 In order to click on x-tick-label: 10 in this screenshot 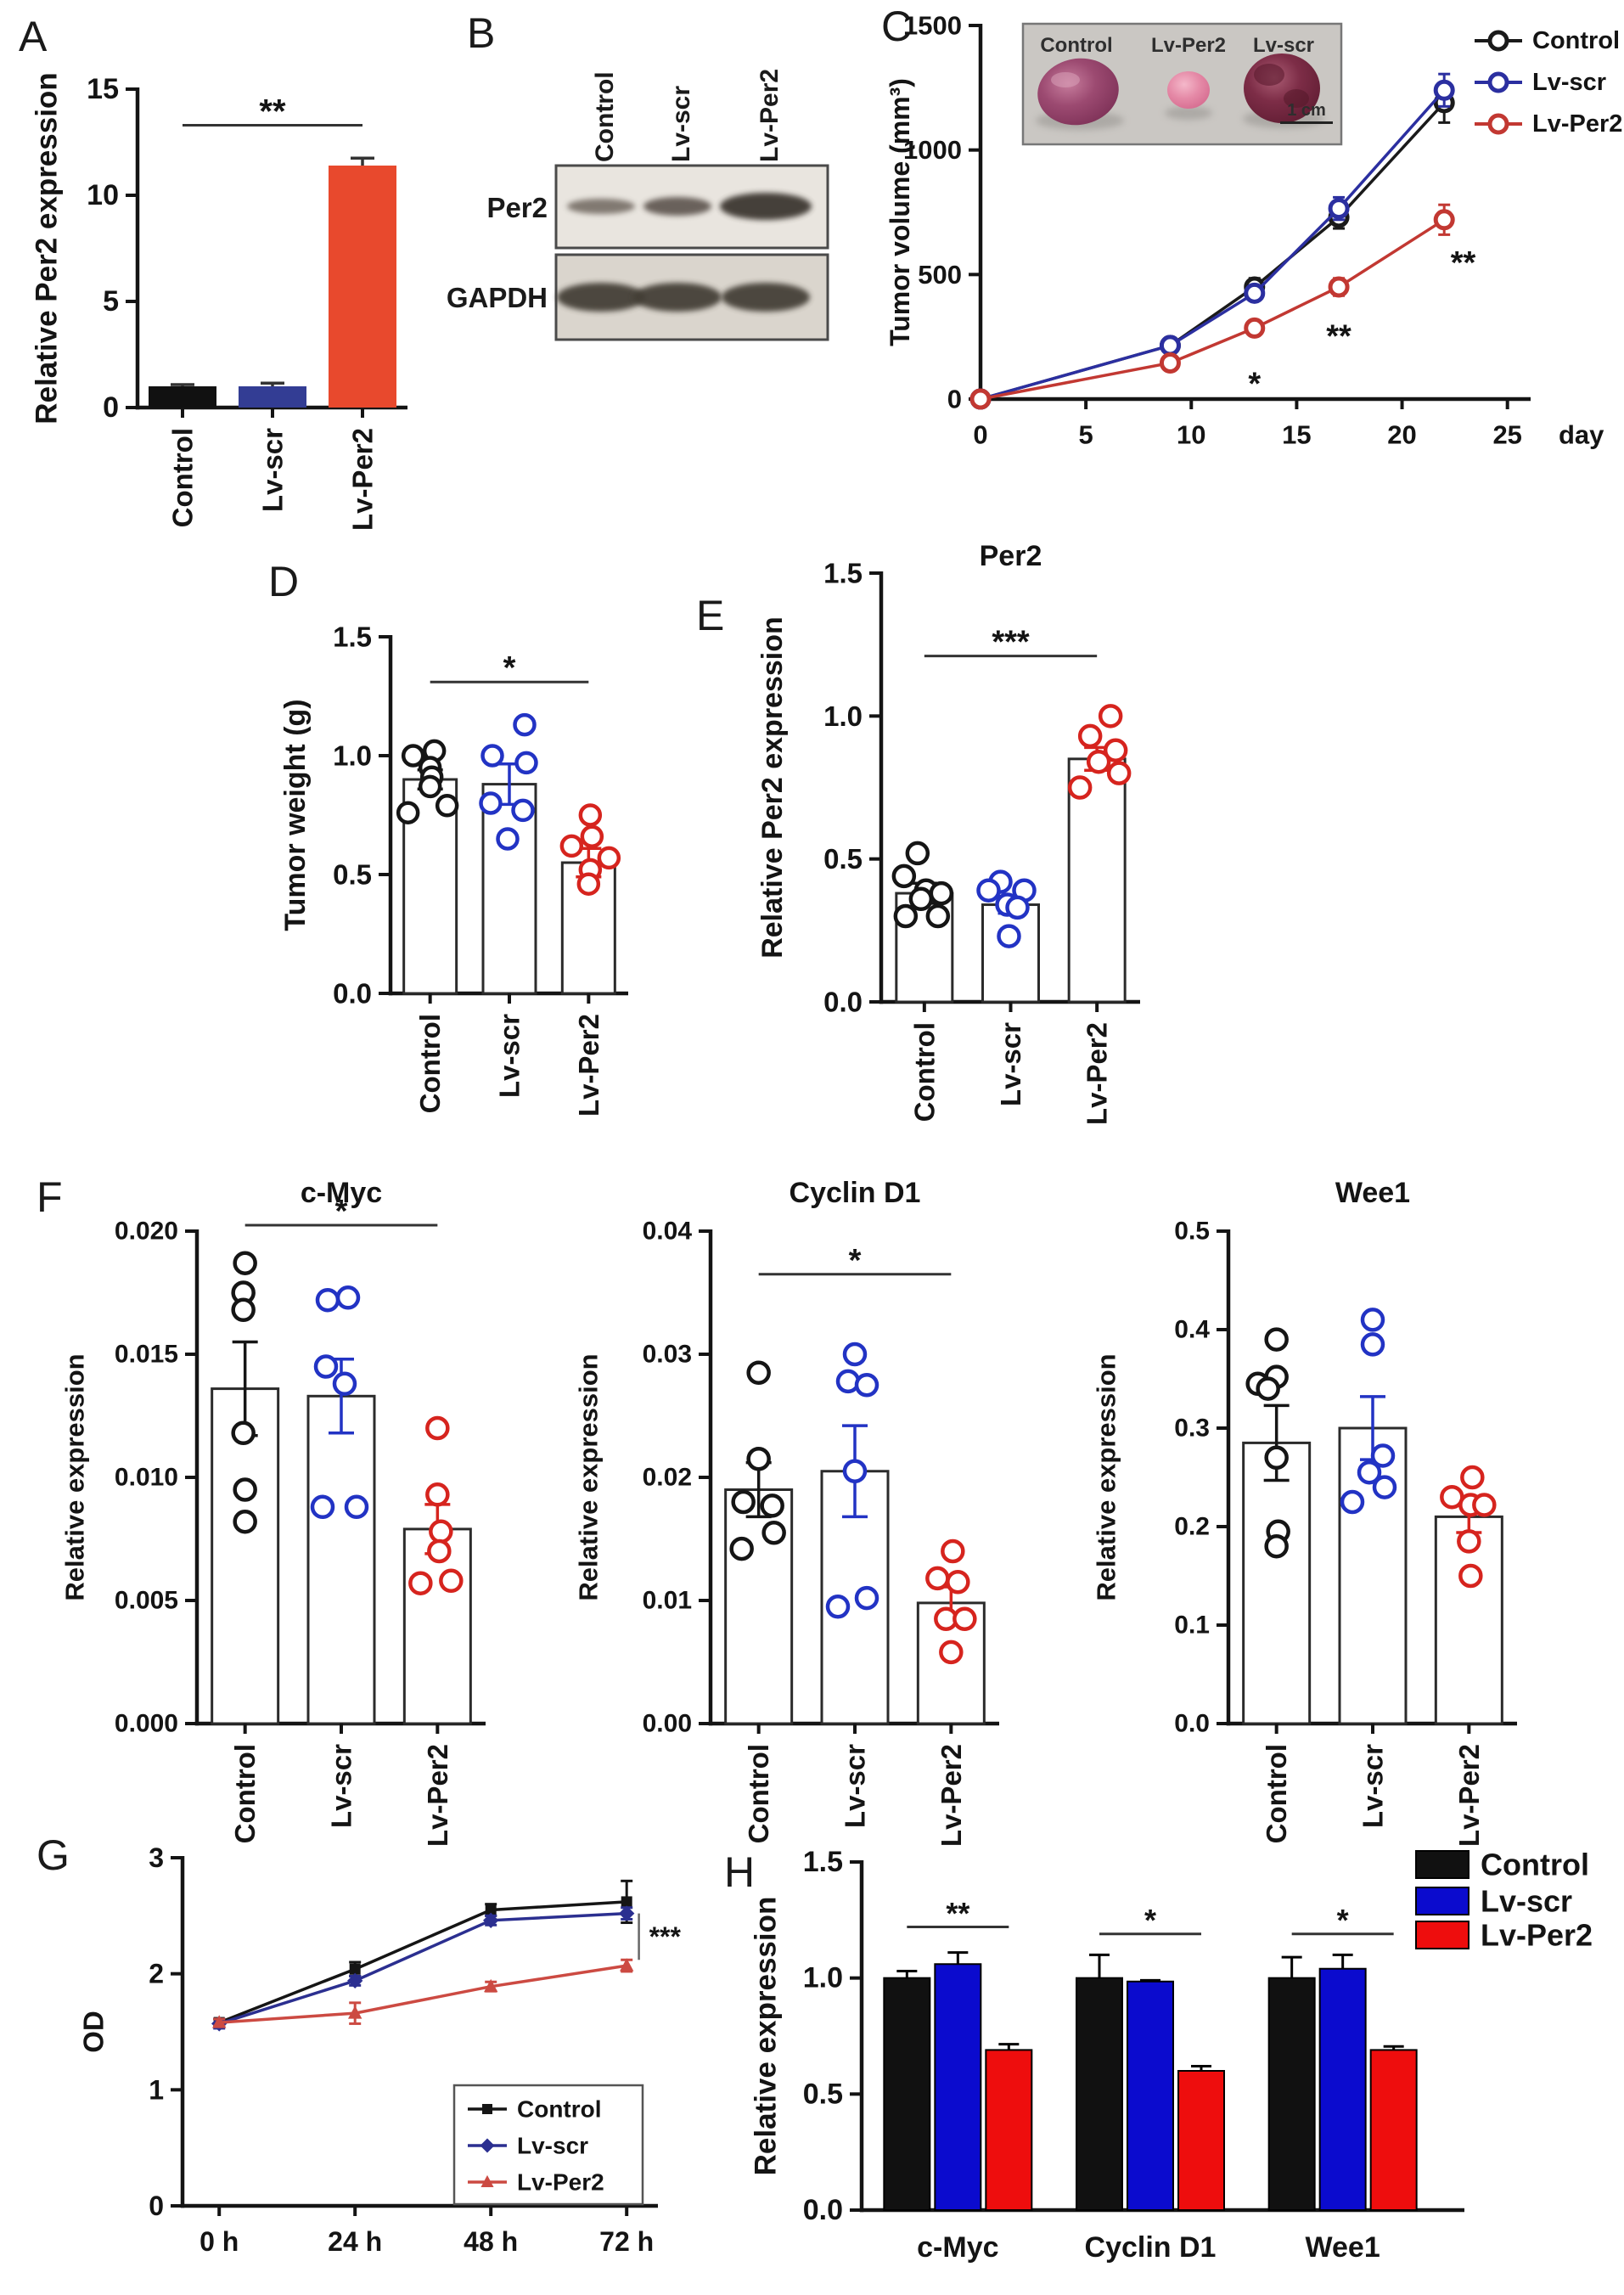, I will do `click(1191, 435)`.